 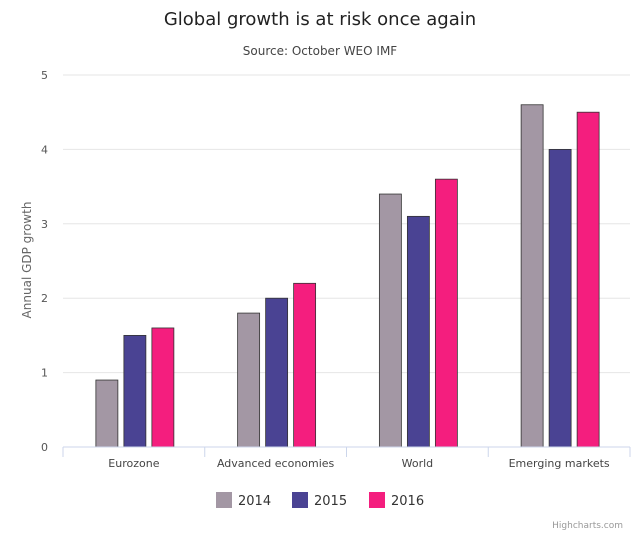 What do you see at coordinates (27, 260) in the screenshot?
I see `y-axis-title: Annual GDP growth` at bounding box center [27, 260].